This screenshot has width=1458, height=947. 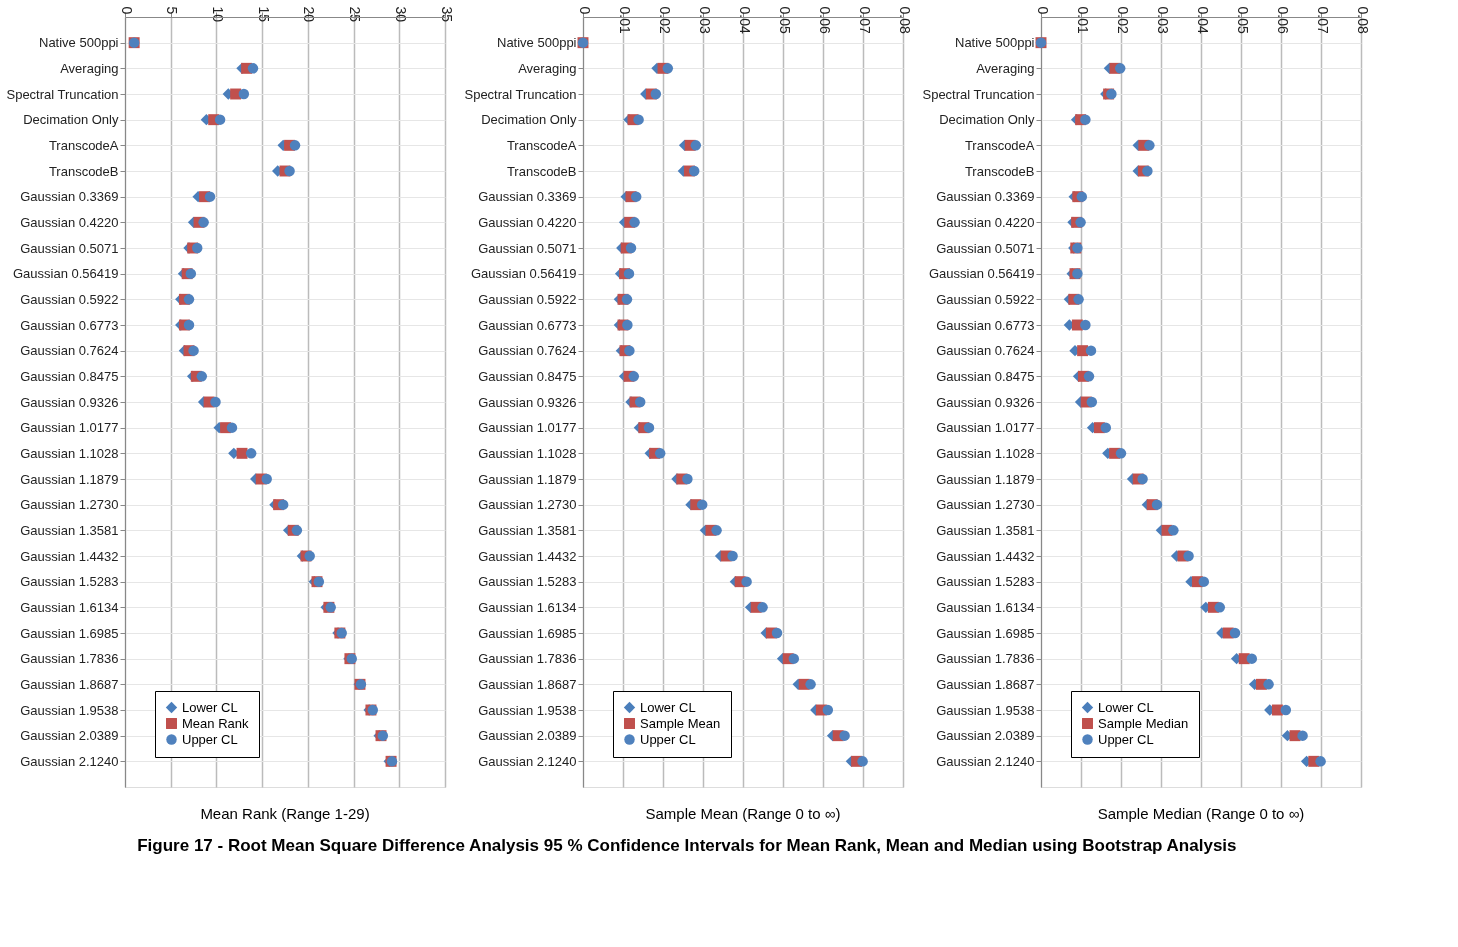 I want to click on x-tick-label: 0.04, so click(x=744, y=20).